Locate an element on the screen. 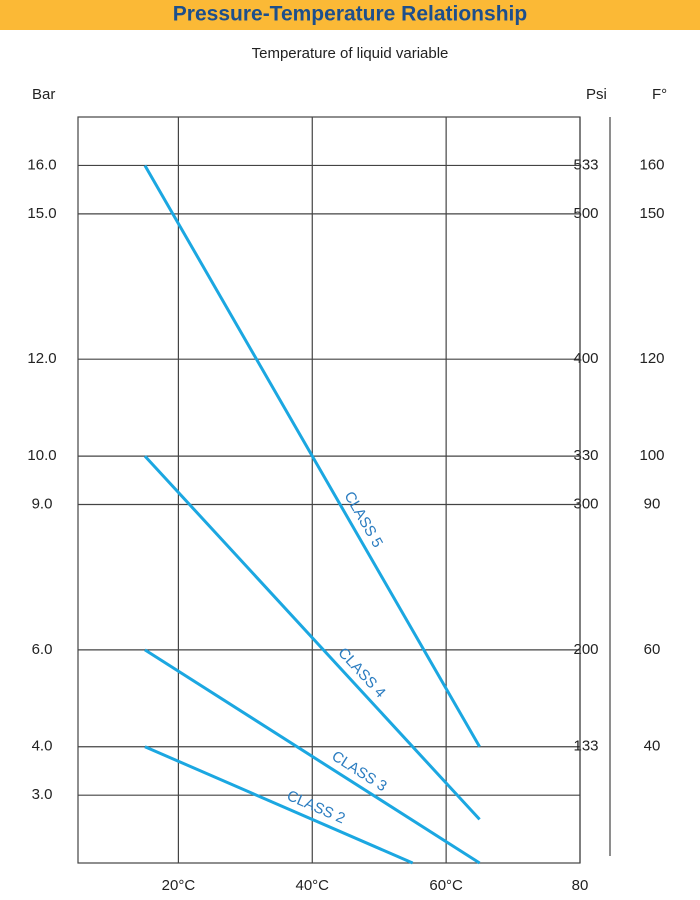 The width and height of the screenshot is (700, 900). psi-label: 133 is located at coordinates (585, 746).